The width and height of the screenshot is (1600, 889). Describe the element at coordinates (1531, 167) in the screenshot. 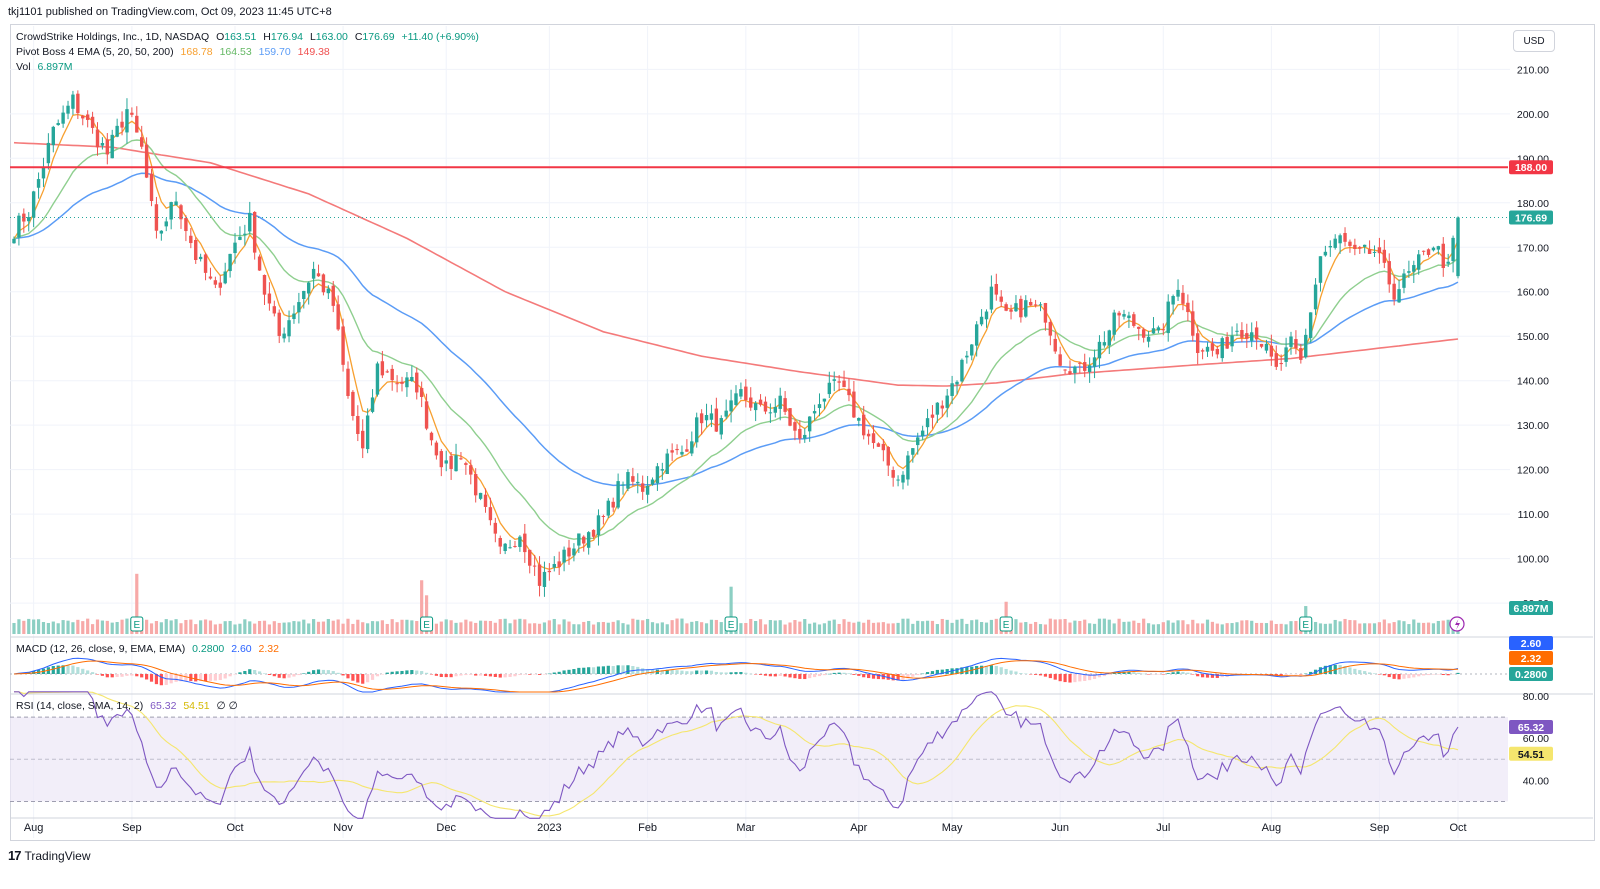

I see `resistance-price-tag: 188.00` at that location.